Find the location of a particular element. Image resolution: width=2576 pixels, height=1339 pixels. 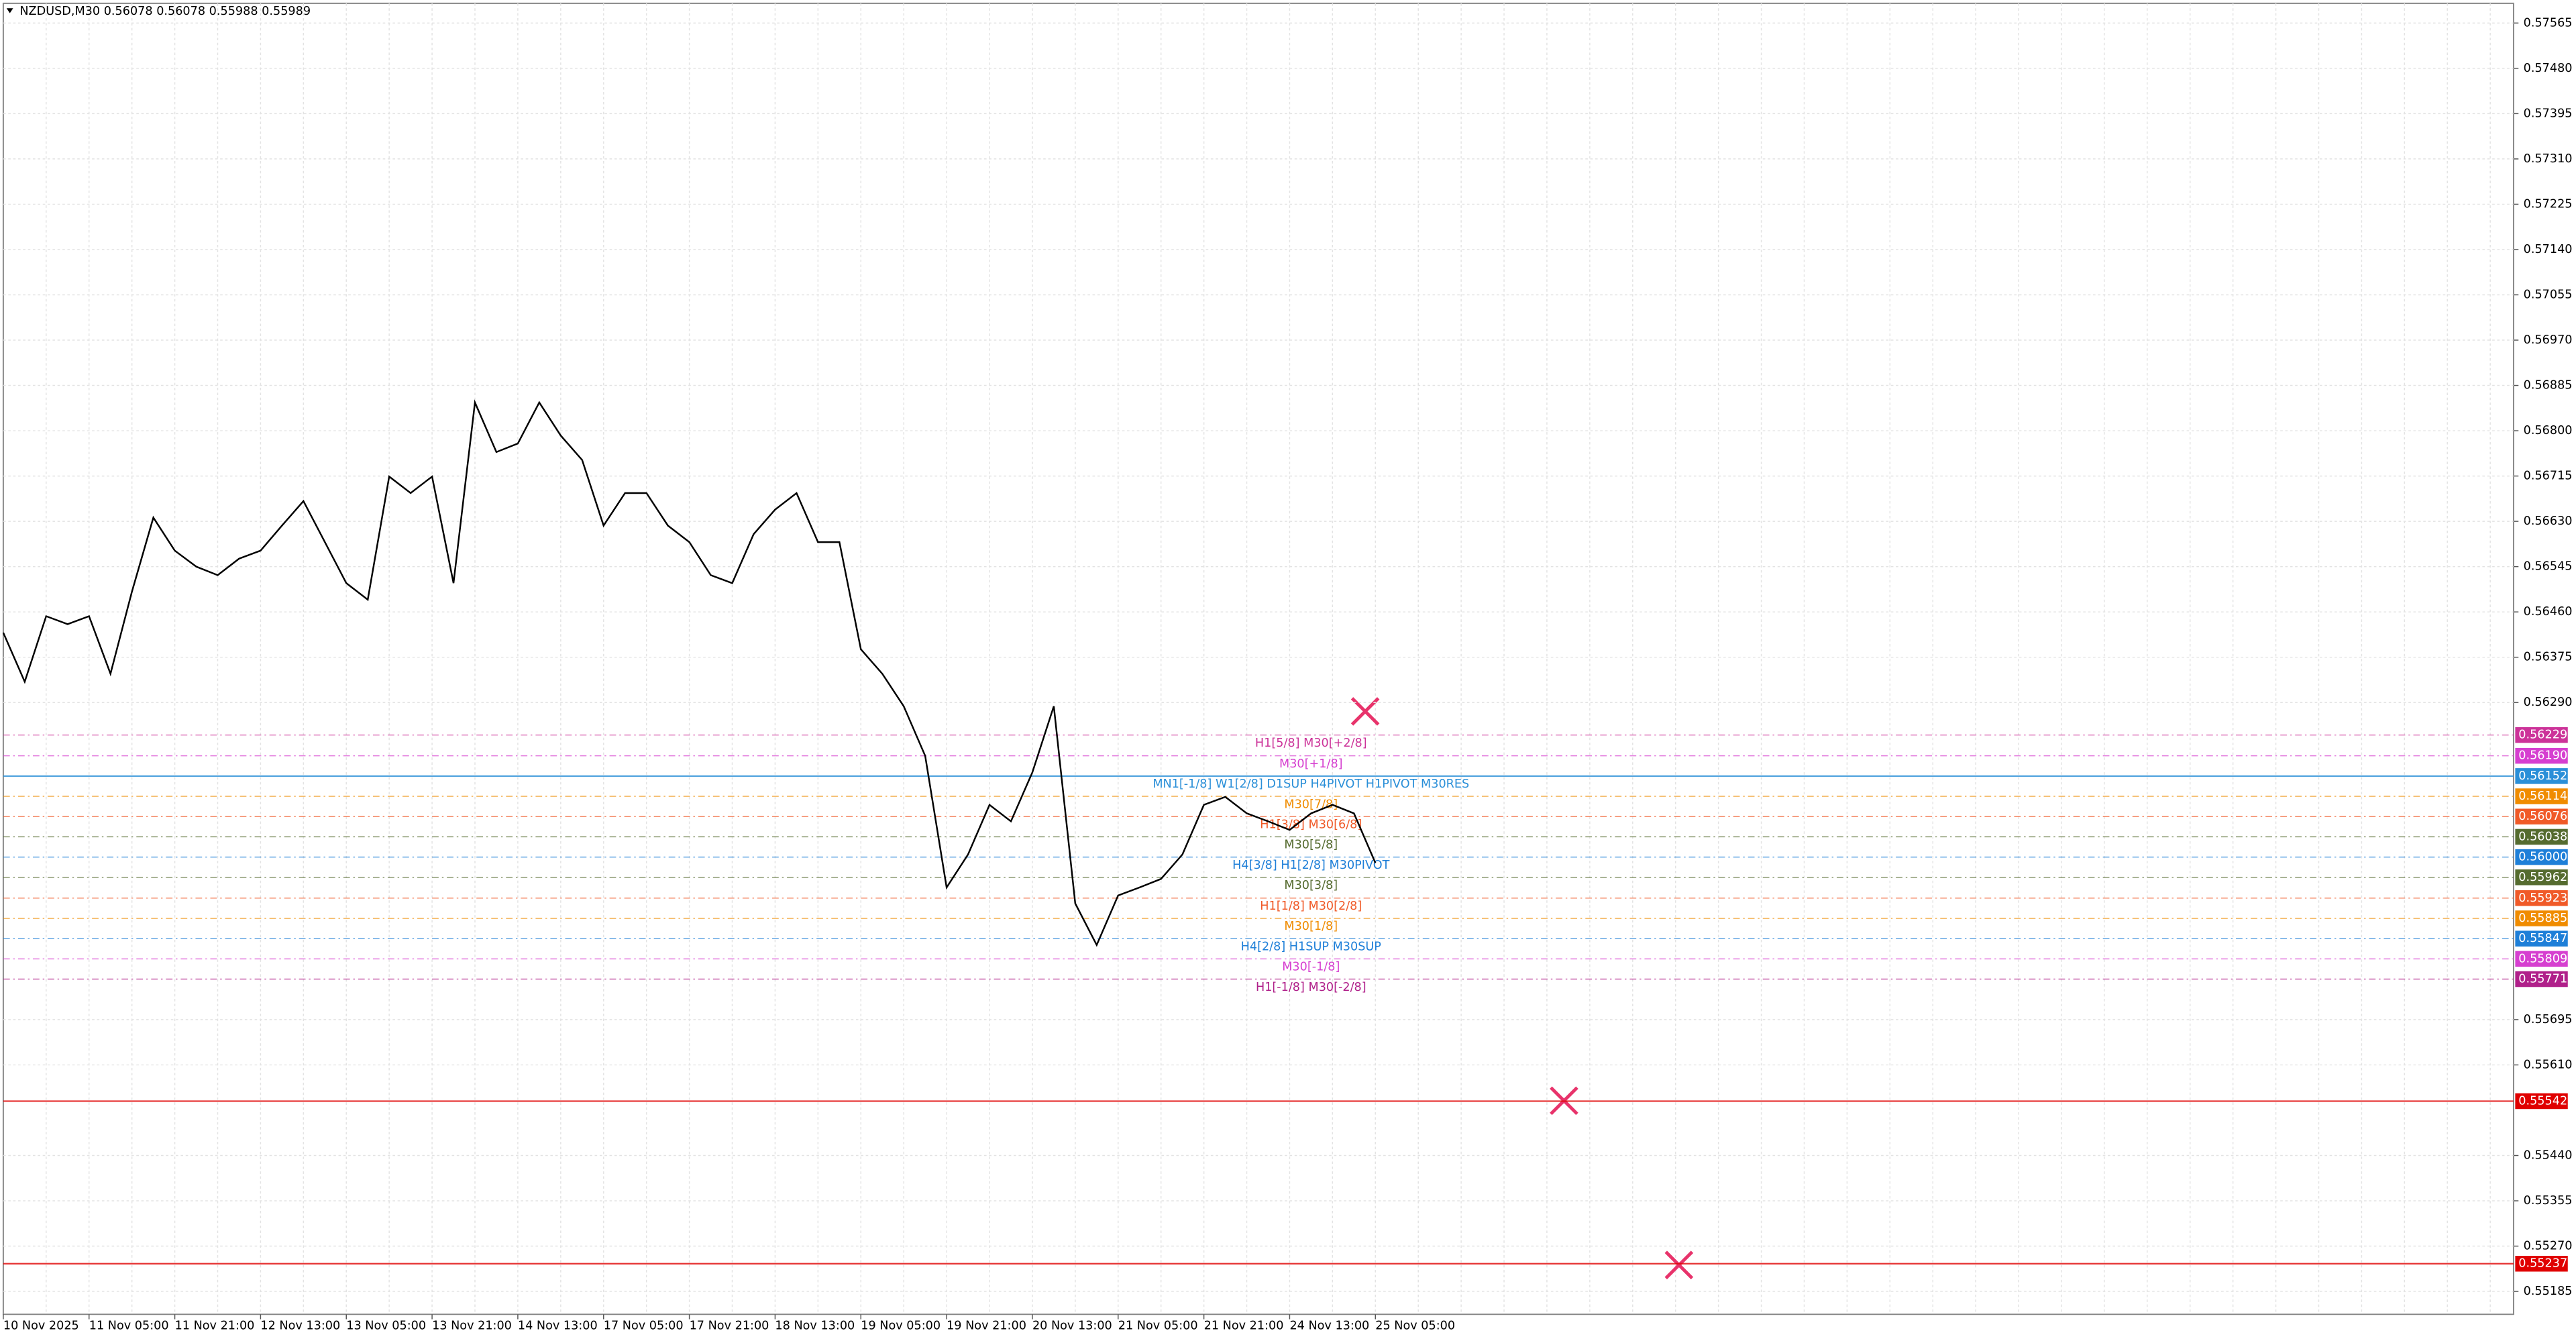

price-box-label: 0.55847 is located at coordinates (2542, 938).